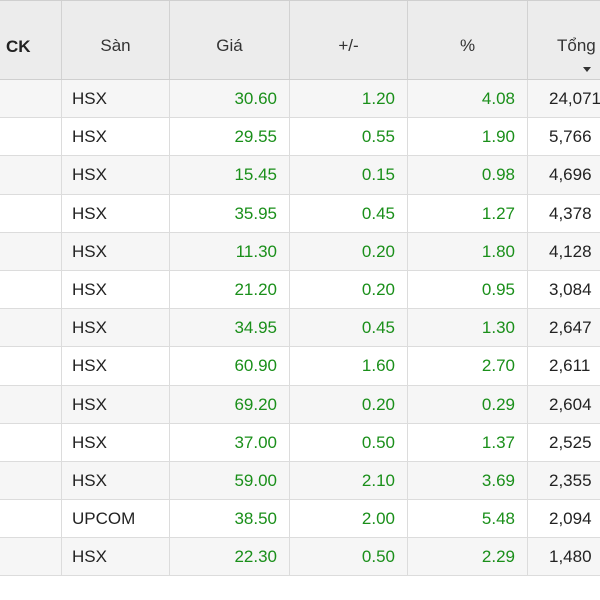 The width and height of the screenshot is (600, 600). What do you see at coordinates (116, 519) in the screenshot?
I see `exchange-cell: UPCOM` at bounding box center [116, 519].